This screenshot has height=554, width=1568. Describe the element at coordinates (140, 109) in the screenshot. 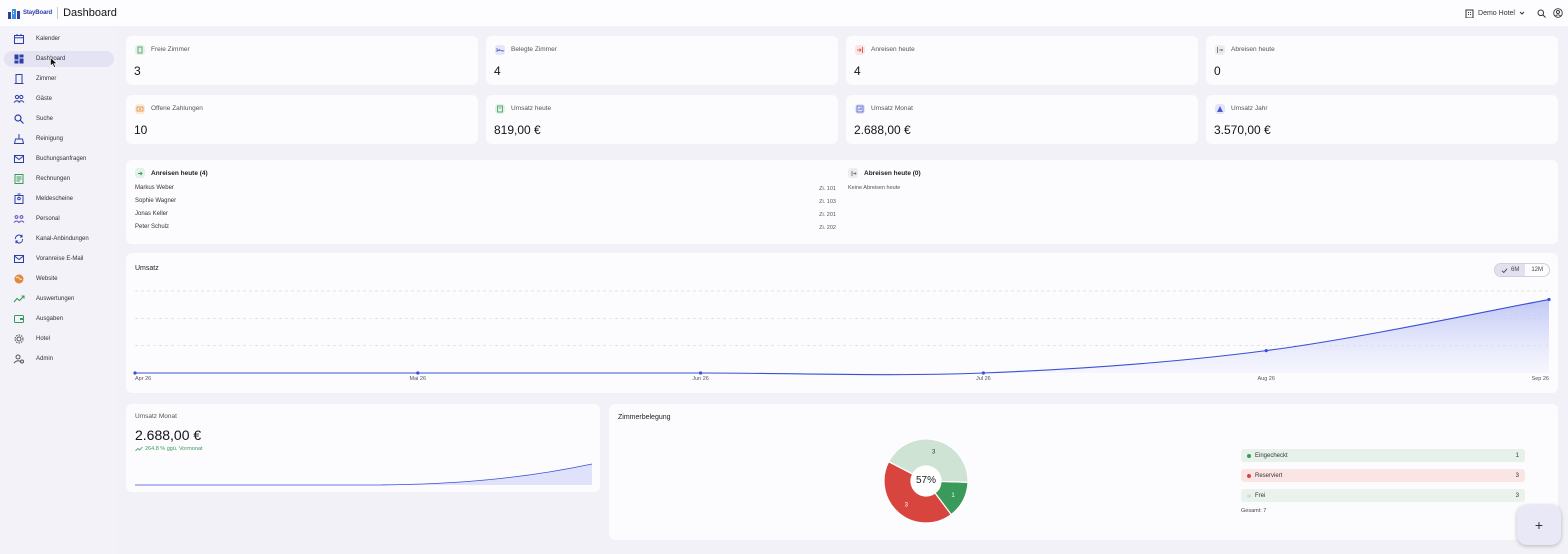

I see `payment-icon` at that location.